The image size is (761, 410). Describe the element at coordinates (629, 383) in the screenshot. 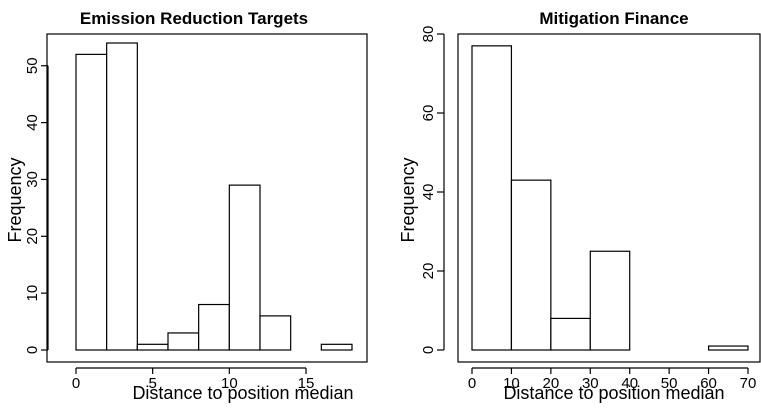

I see `x-tick-label: 40` at that location.